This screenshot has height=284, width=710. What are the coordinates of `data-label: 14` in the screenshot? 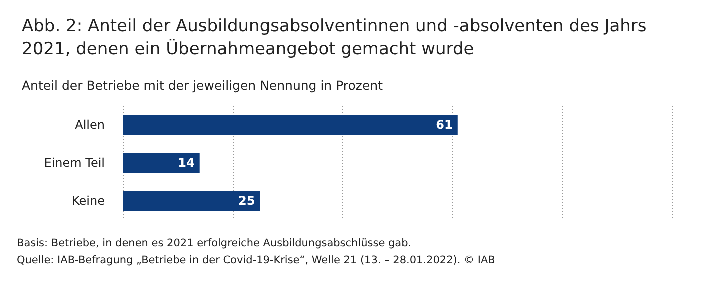 It's located at (186, 163).